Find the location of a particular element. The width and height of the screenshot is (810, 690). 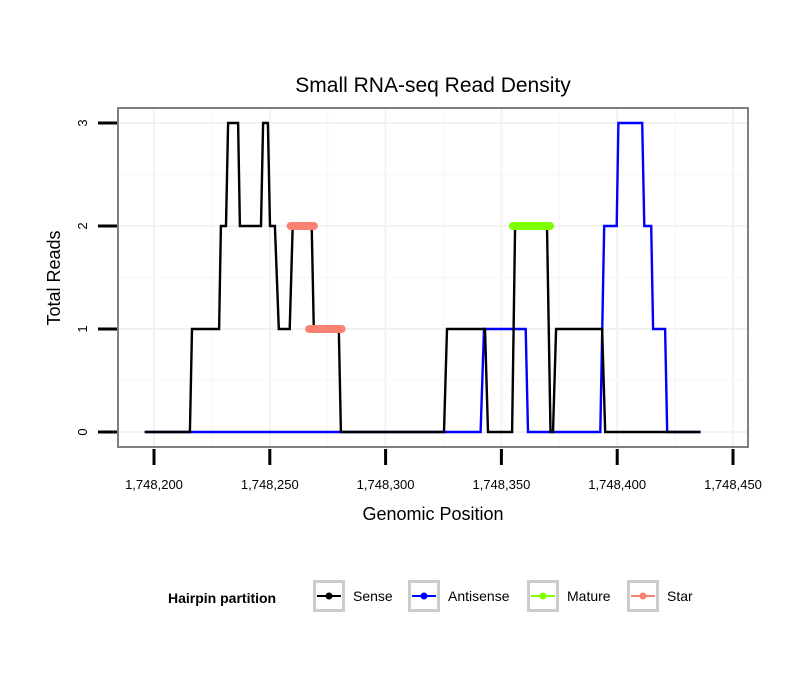

y-tick-label: 3 is located at coordinates (82, 122).